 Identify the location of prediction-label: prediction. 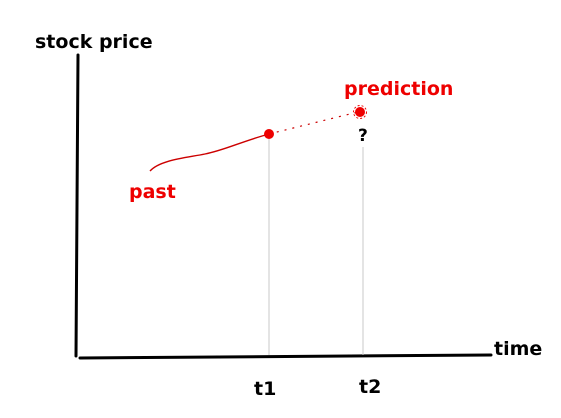
(399, 89).